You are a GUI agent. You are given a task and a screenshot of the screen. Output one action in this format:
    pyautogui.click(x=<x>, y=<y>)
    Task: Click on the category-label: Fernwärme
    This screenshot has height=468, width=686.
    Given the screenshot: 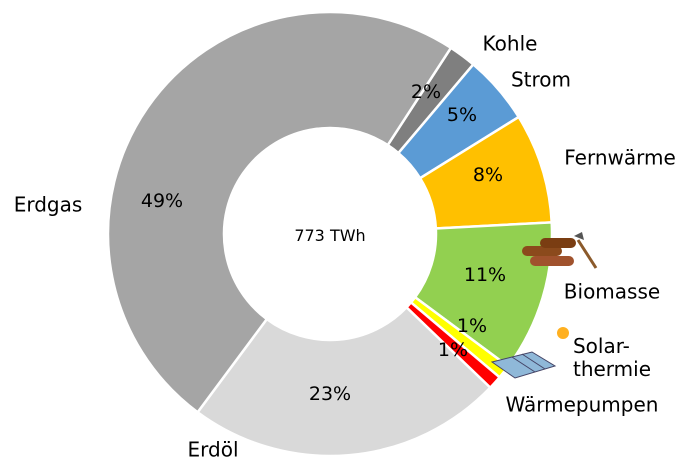 What is the action you would take?
    pyautogui.click(x=620, y=157)
    